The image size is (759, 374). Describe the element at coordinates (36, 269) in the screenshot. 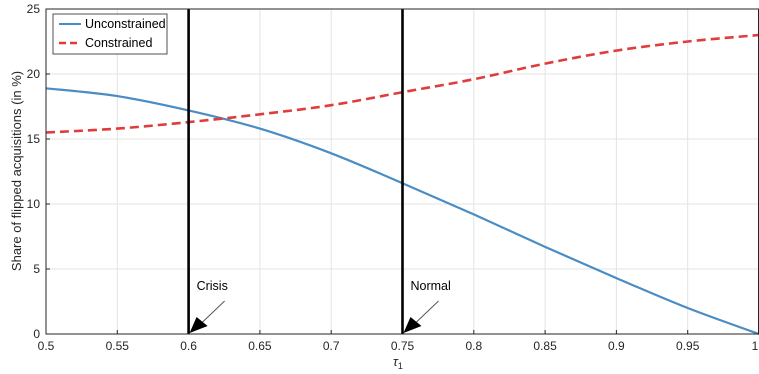

I see `y-tick-label: 5` at that location.